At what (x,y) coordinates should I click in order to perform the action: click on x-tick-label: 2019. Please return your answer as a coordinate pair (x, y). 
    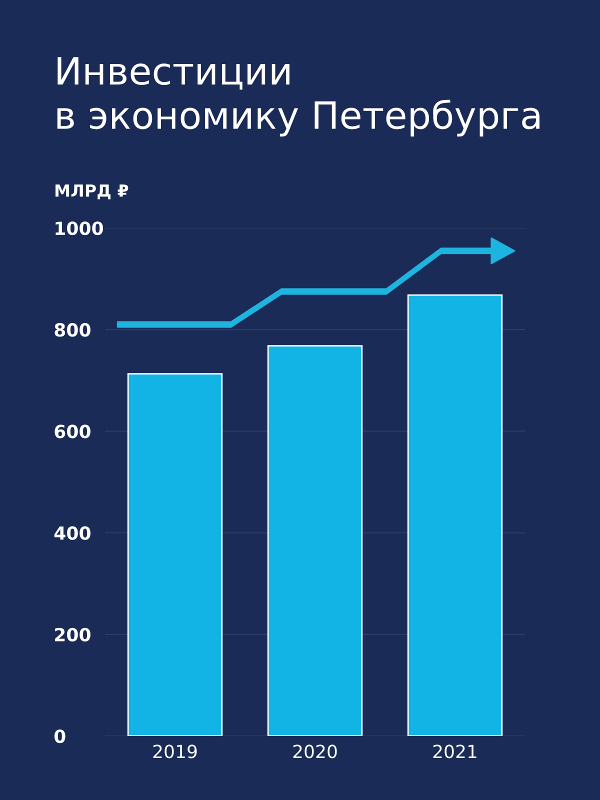
    Looking at the image, I should click on (175, 751).